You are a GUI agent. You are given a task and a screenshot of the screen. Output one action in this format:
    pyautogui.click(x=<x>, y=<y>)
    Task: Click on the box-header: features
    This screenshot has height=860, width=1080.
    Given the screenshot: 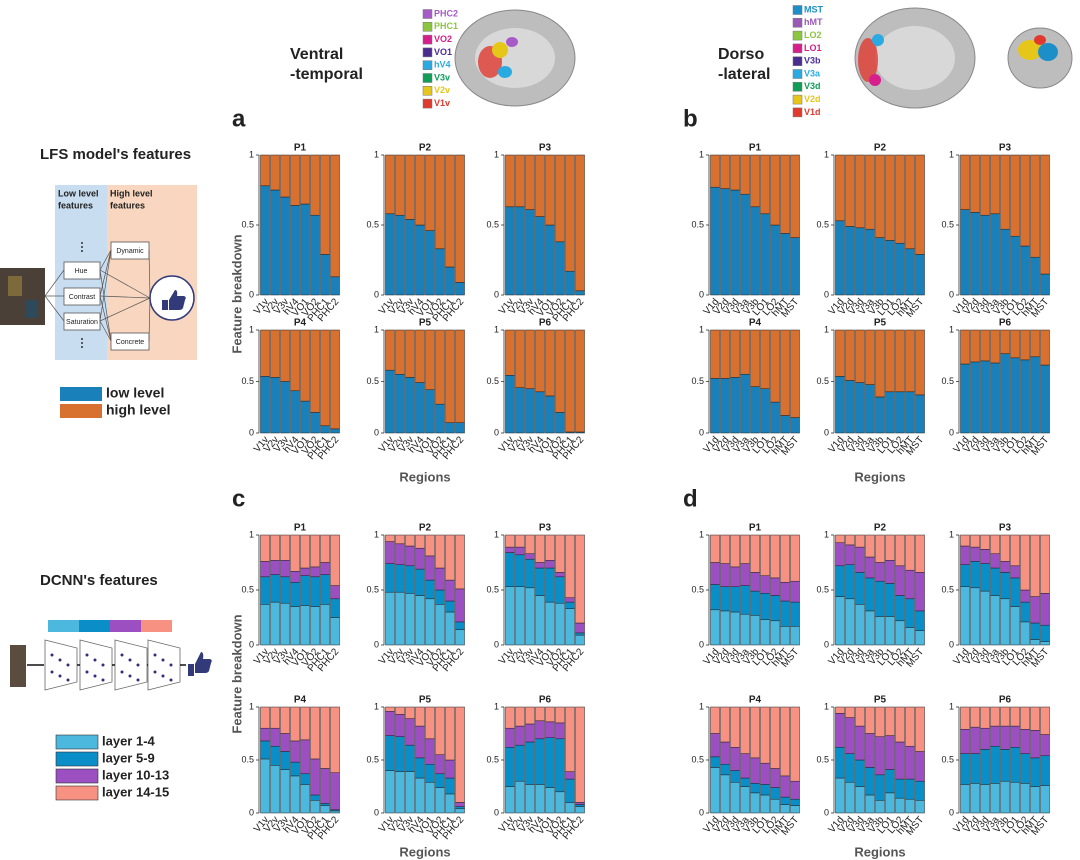 What is the action you would take?
    pyautogui.click(x=75, y=205)
    